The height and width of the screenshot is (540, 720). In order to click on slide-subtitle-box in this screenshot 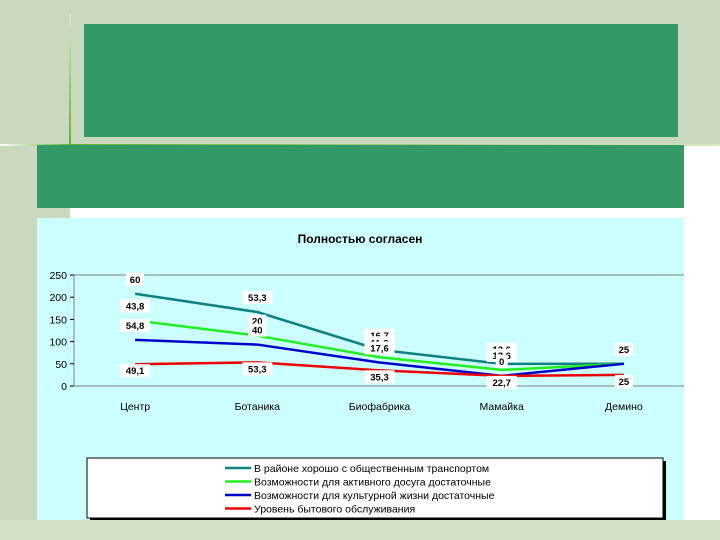, I will do `click(360, 176)`.